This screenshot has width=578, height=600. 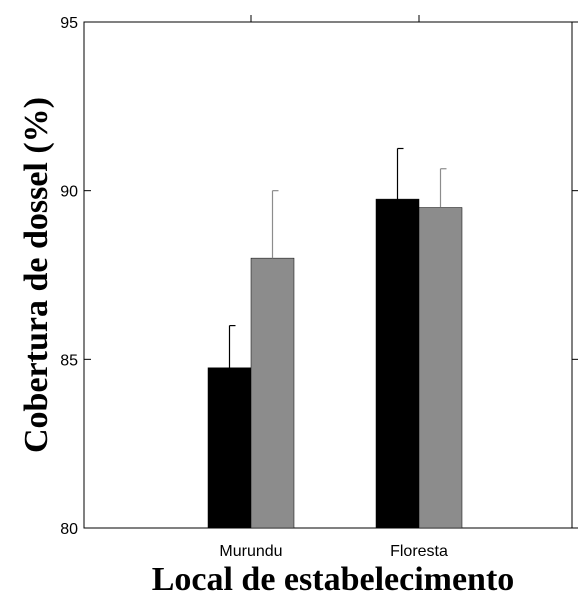 What do you see at coordinates (419, 551) in the screenshot?
I see `x-tick-label: Floresta` at bounding box center [419, 551].